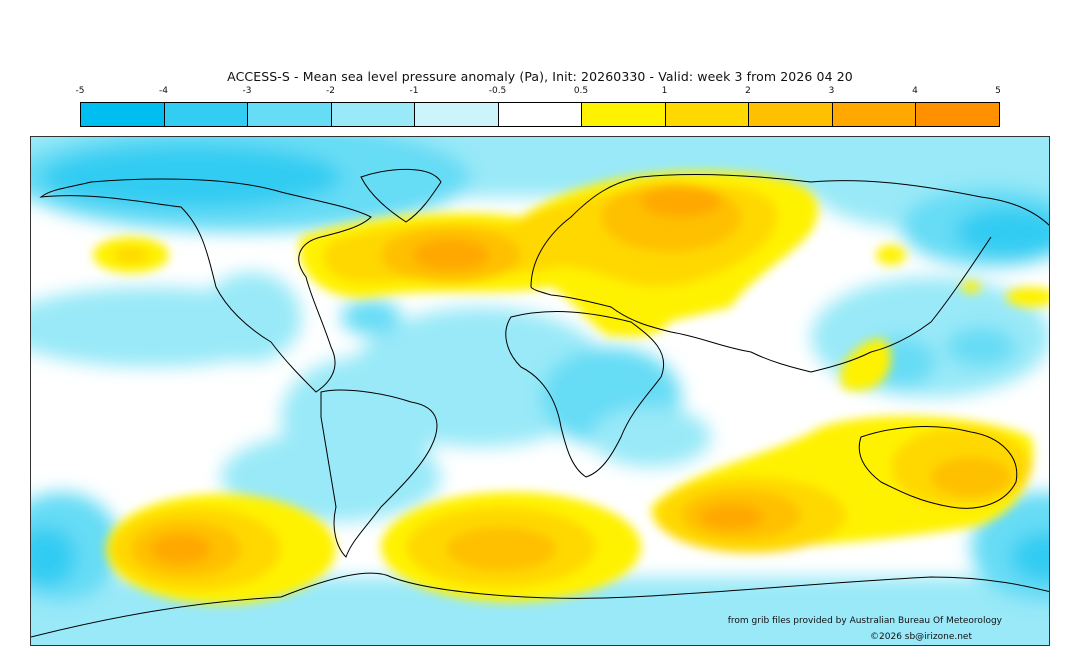 The height and width of the screenshot is (658, 1080). I want to click on legend-tick: 1, so click(664, 91).